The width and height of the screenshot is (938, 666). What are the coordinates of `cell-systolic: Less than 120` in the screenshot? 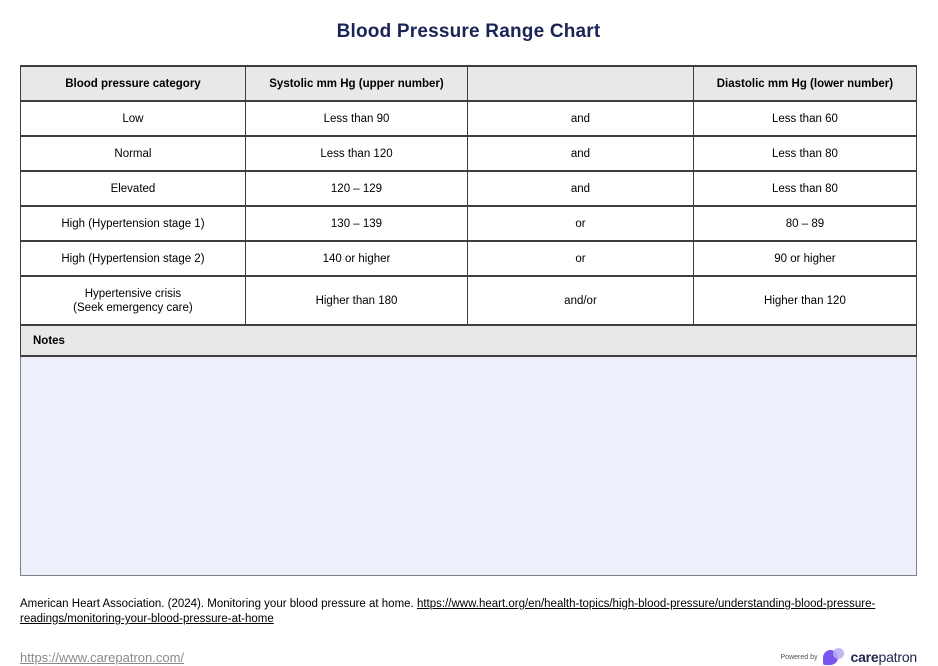 It's located at (356, 153).